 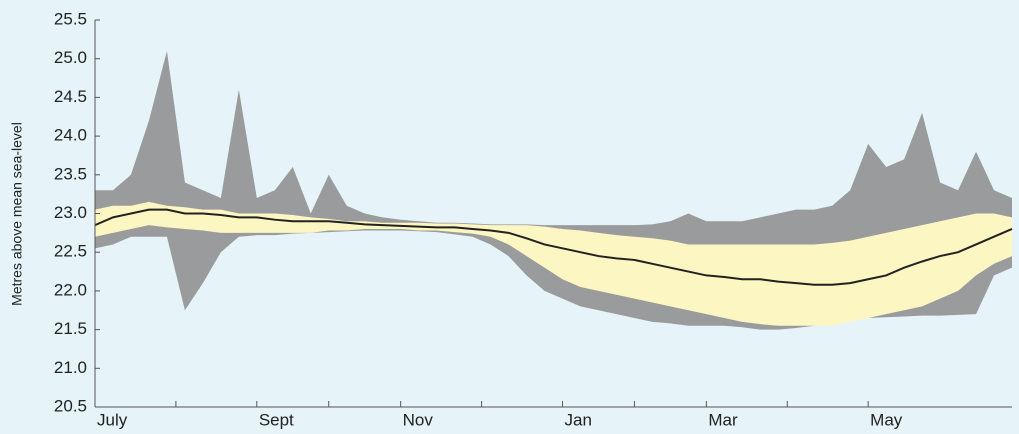 What do you see at coordinates (70, 18) in the screenshot?
I see `y-tick-label: 25.5` at bounding box center [70, 18].